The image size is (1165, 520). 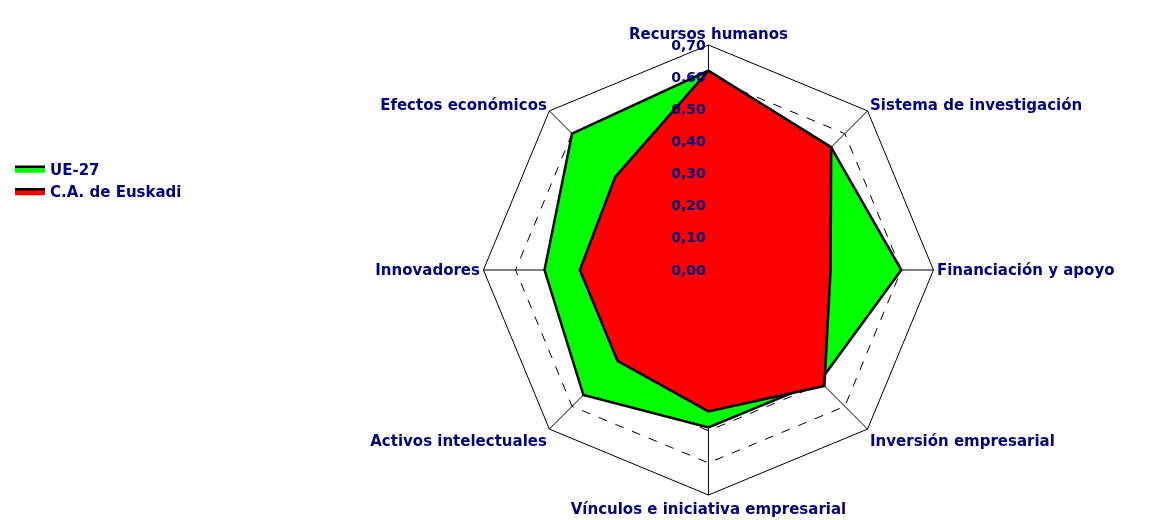 What do you see at coordinates (116, 192) in the screenshot?
I see `legend-label: C.A. de Euskadi` at bounding box center [116, 192].